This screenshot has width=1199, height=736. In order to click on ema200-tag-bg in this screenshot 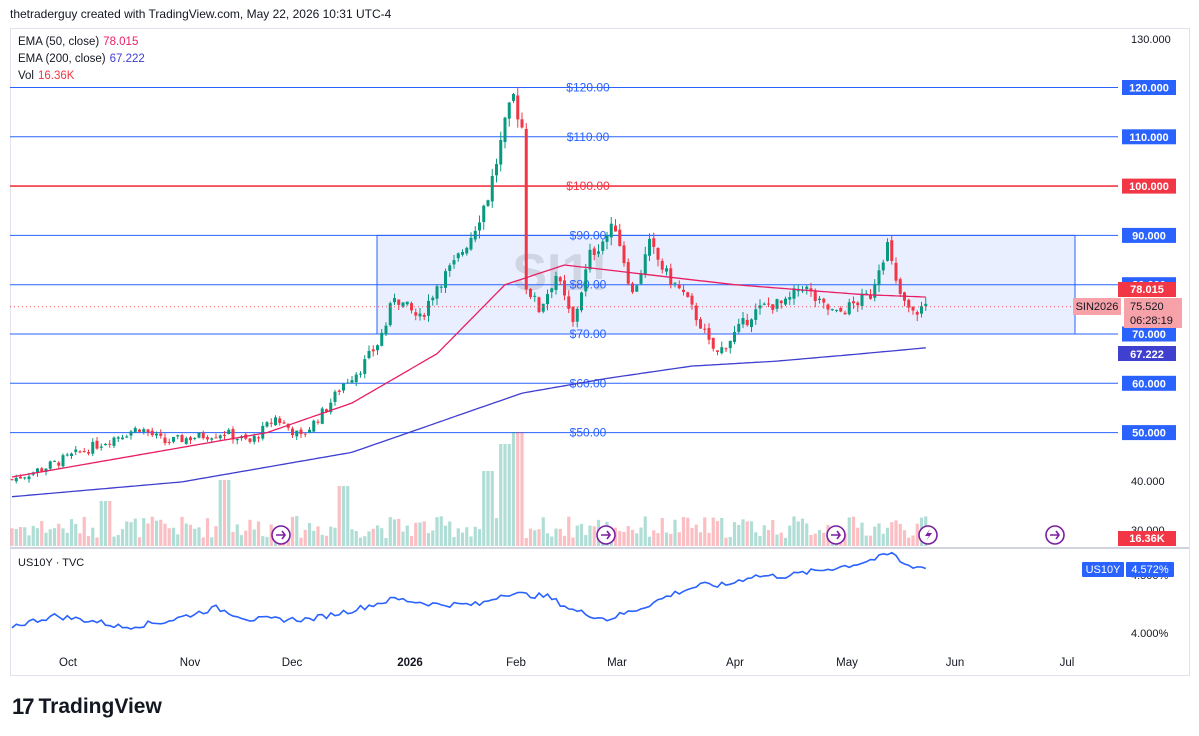, I will do `click(1147, 353)`.